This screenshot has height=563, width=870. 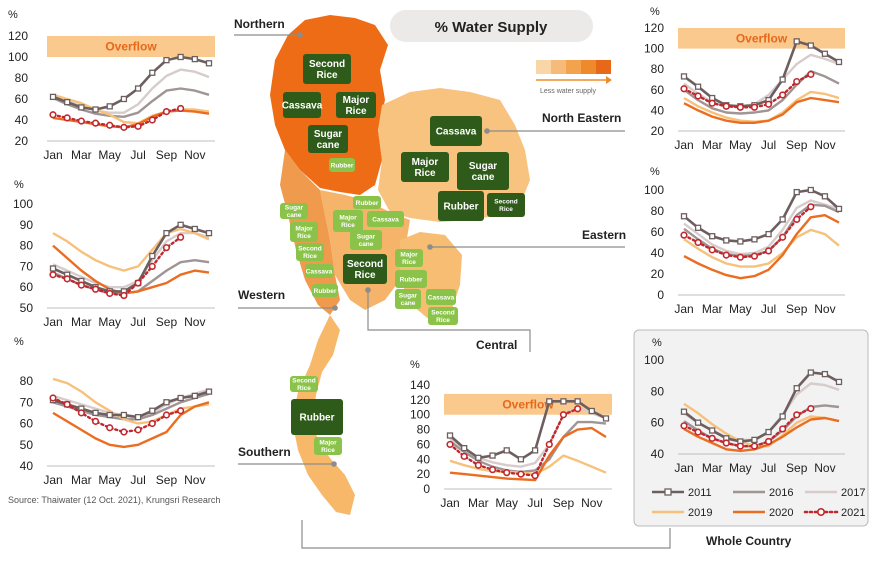 What do you see at coordinates (420, 385) in the screenshot?
I see `y-tick-label: 140` at bounding box center [420, 385].